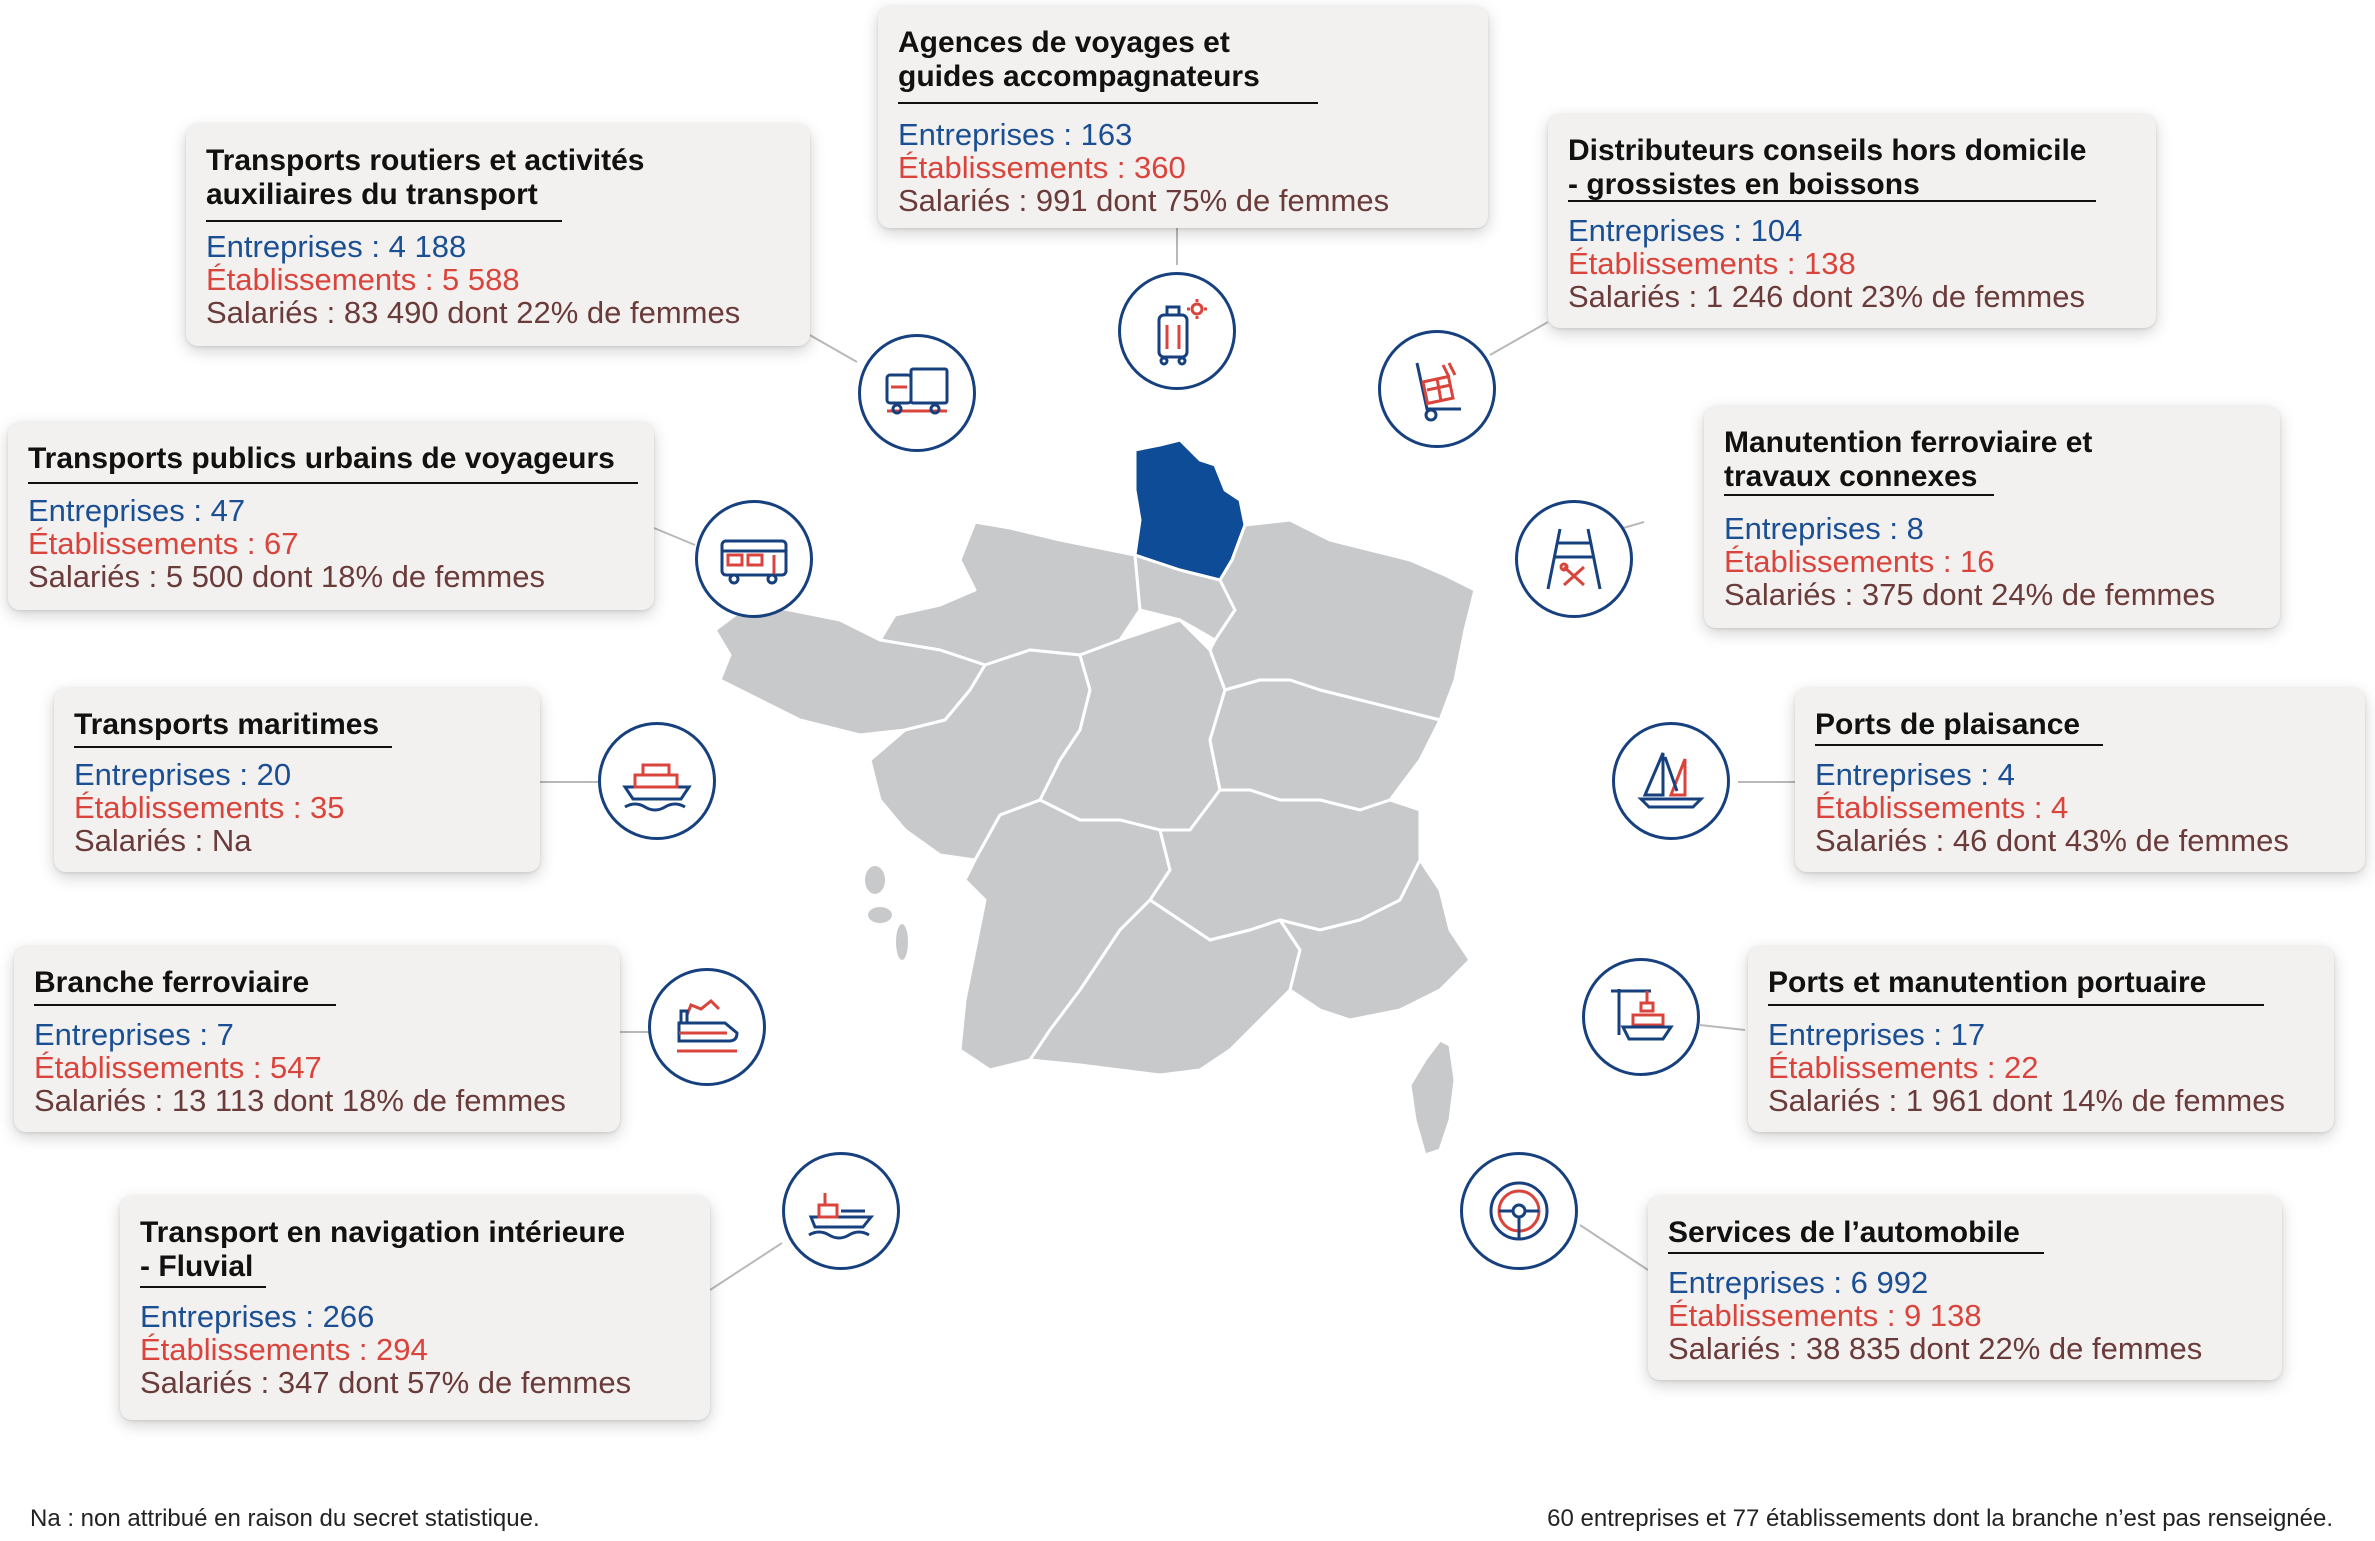  I want to click on port-crane-icon, so click(1641, 1017).